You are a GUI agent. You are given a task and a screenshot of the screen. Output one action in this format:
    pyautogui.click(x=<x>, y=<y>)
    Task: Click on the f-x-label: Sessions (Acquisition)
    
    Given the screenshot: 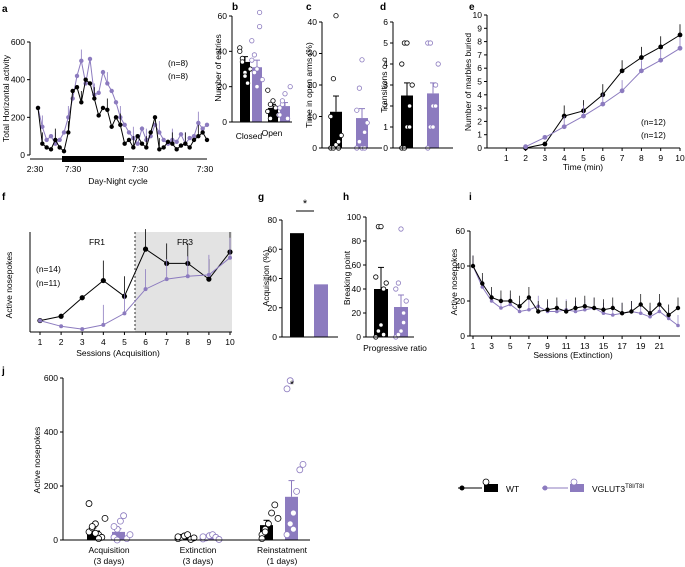 What is the action you would take?
    pyautogui.click(x=118, y=353)
    